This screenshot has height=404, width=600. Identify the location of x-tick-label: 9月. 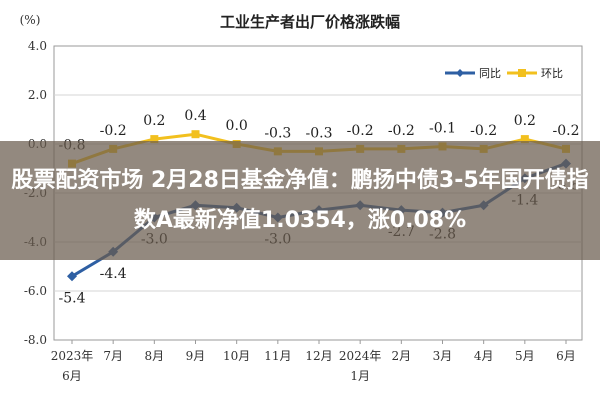
(196, 356).